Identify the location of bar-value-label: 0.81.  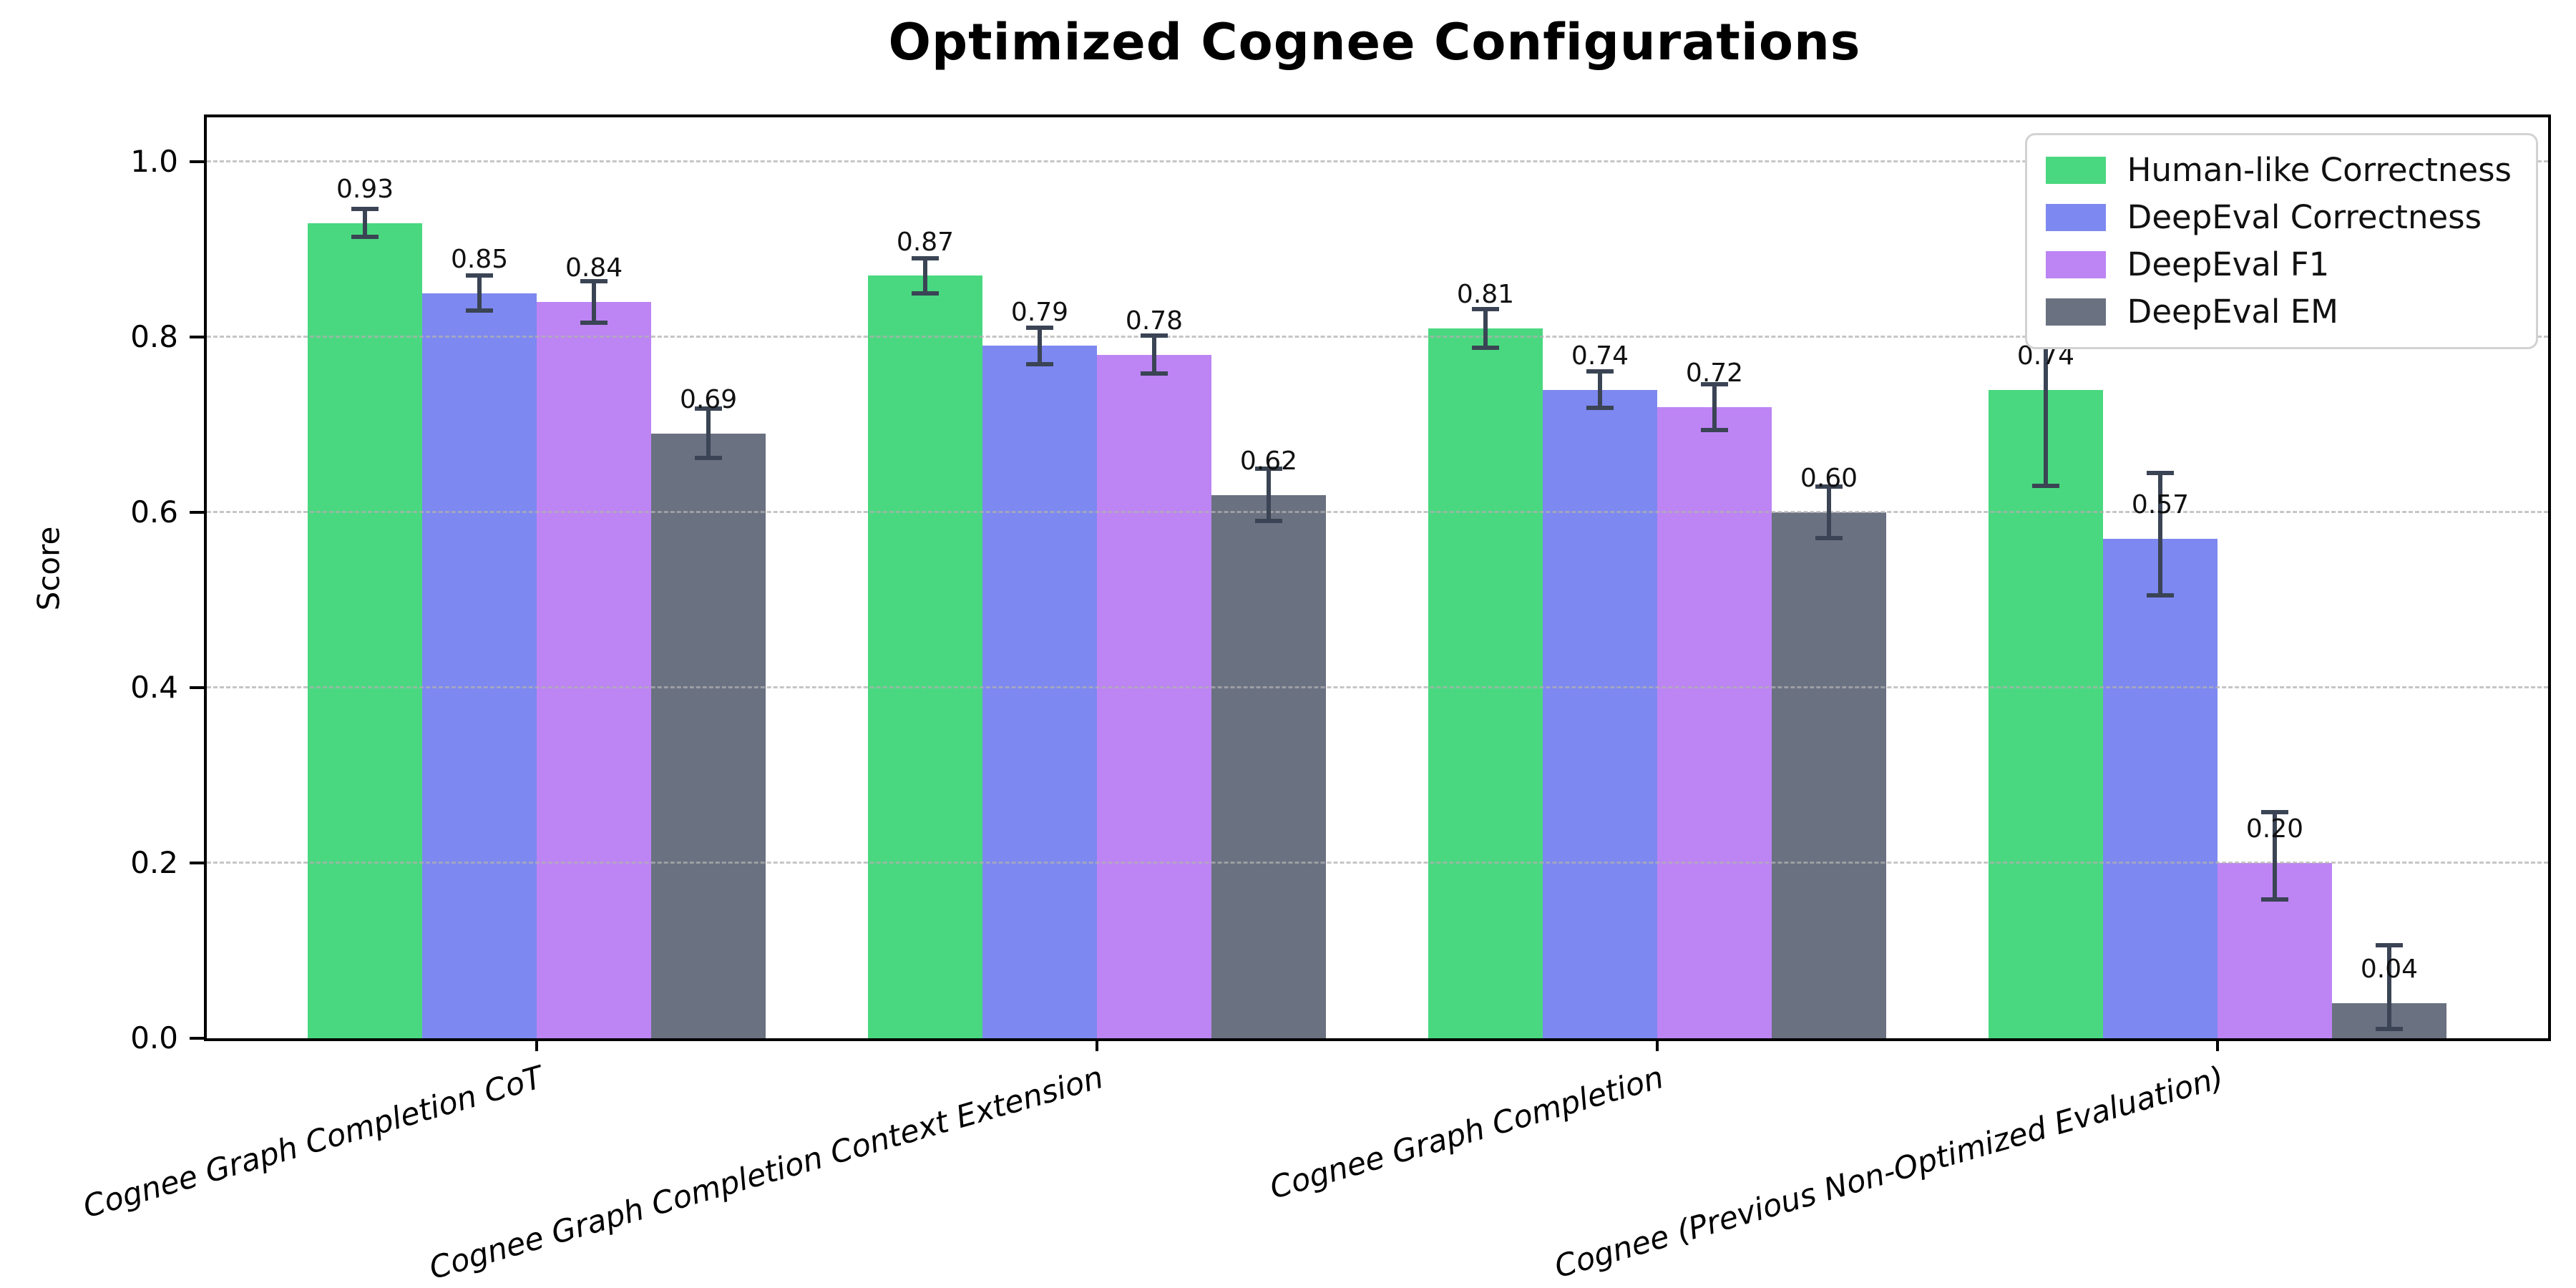
(1485, 295).